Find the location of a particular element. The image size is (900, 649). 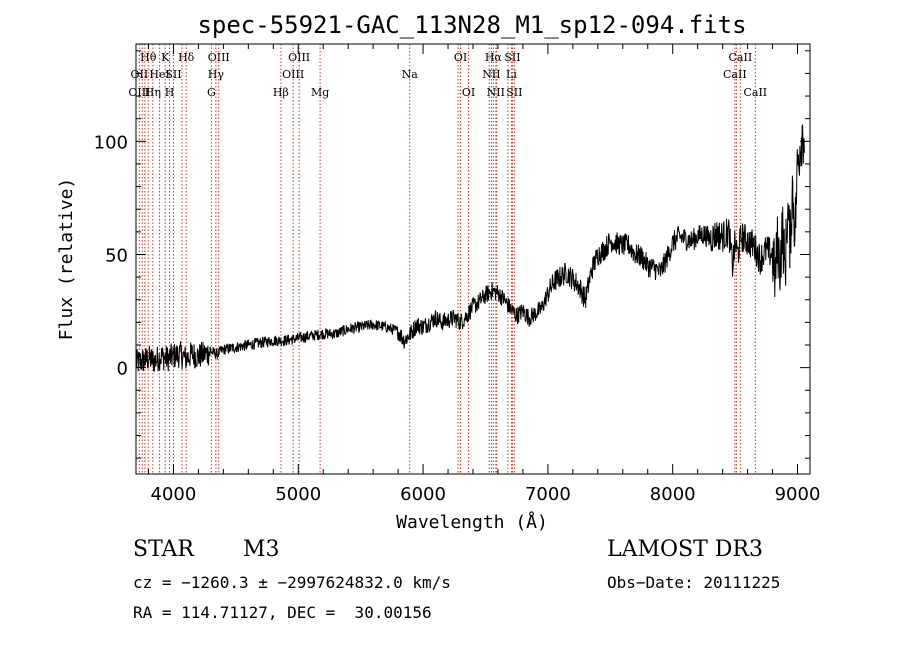

spectral-line-label: G is located at coordinates (211, 92).